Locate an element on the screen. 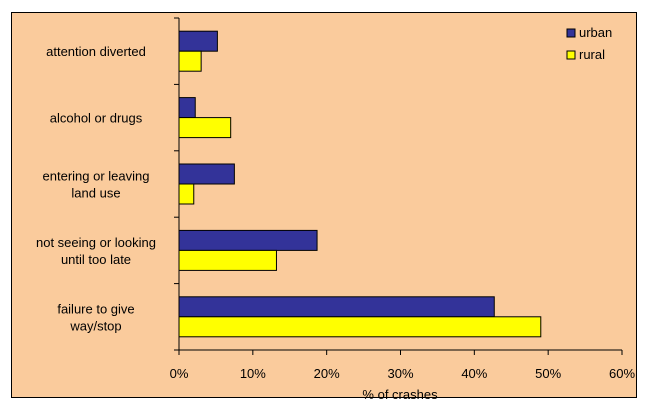 The height and width of the screenshot is (403, 649). x-tick-label-0: 0% is located at coordinates (179, 373).